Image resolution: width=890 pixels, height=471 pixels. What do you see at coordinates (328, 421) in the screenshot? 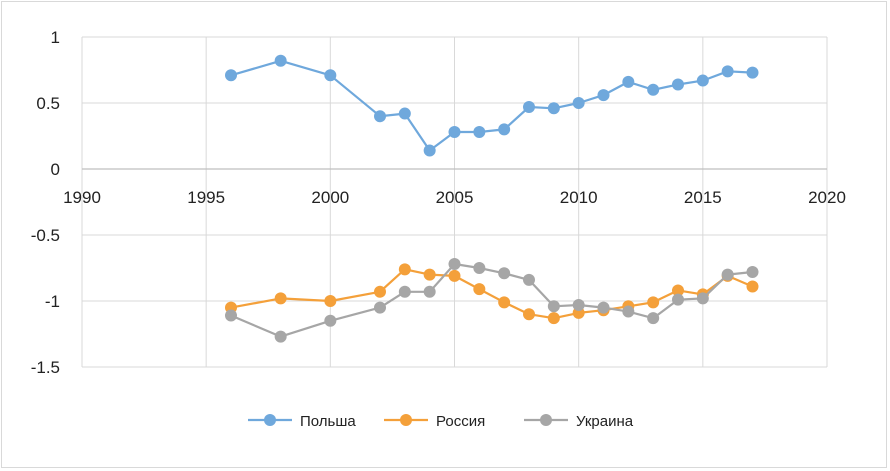
I see `legend-label: Польша` at bounding box center [328, 421].